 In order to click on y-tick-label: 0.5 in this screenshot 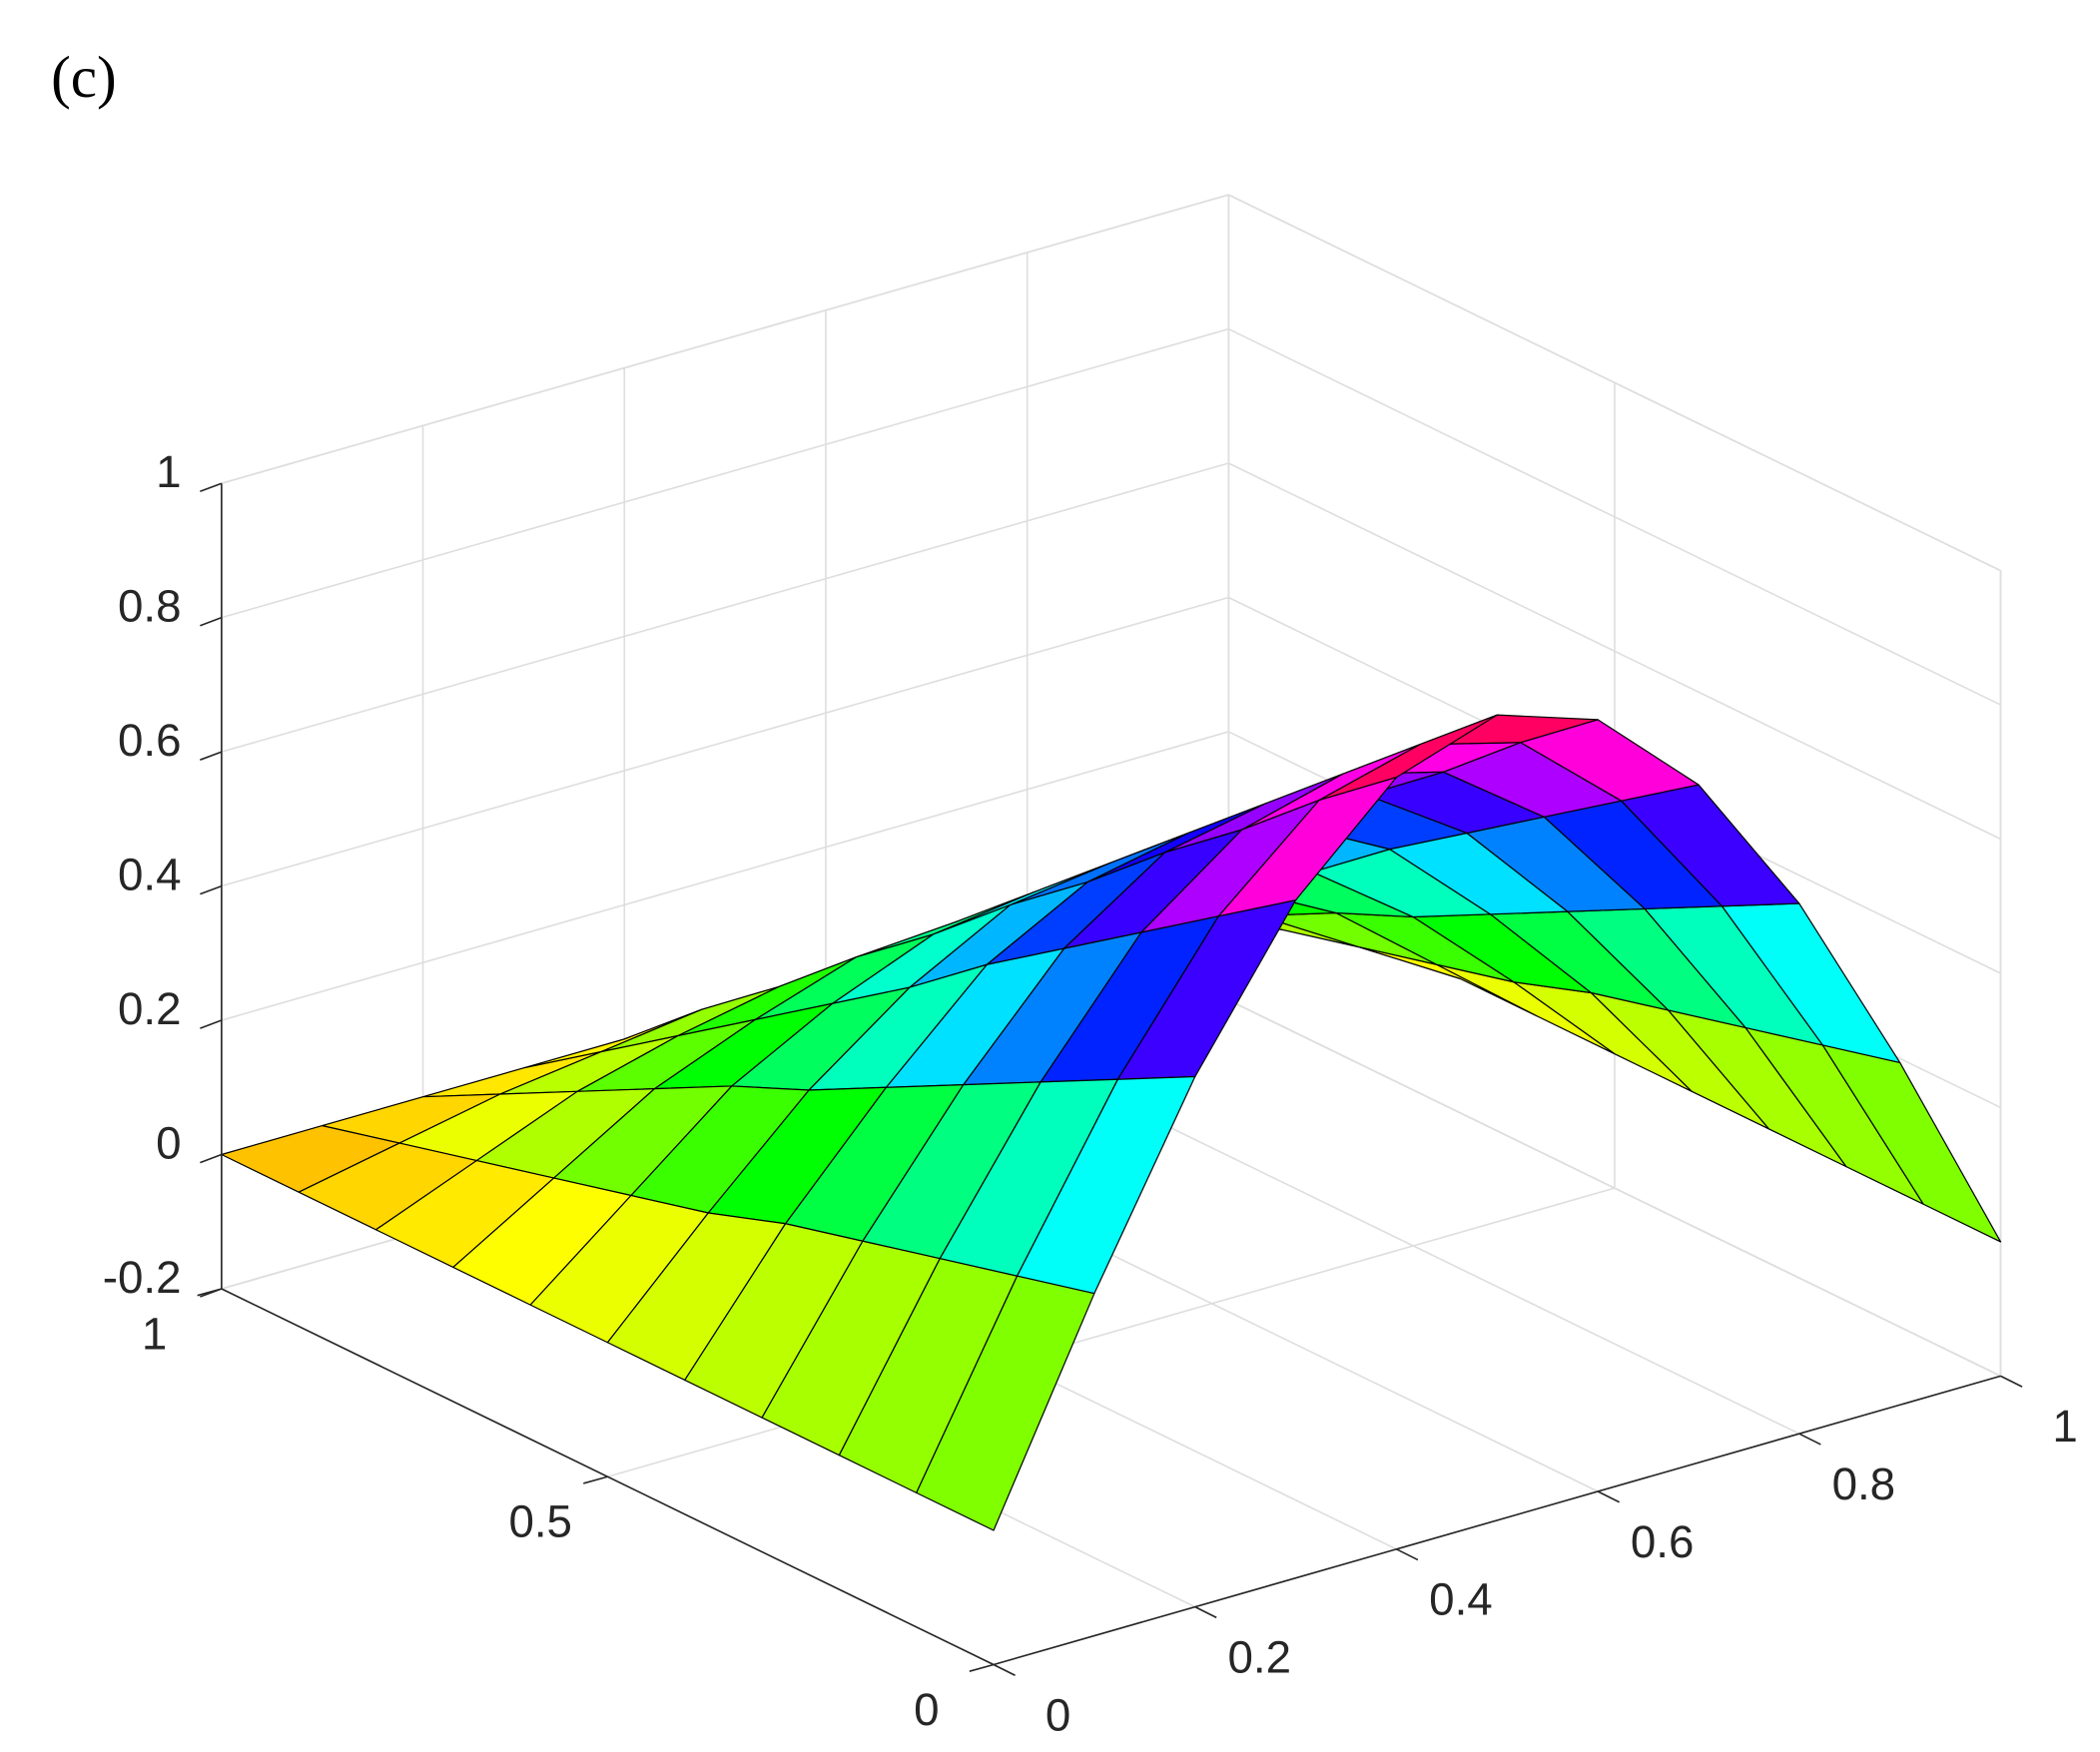, I will do `click(540, 1521)`.